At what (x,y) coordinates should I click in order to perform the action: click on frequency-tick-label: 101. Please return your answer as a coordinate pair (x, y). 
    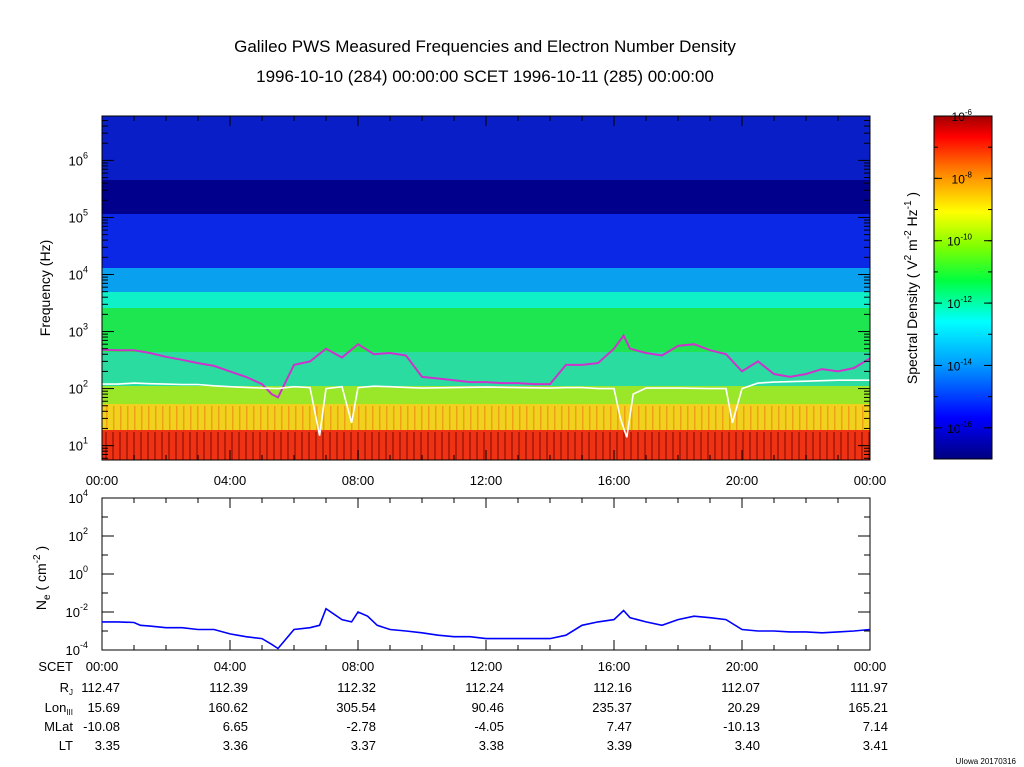
    Looking at the image, I should click on (78, 445).